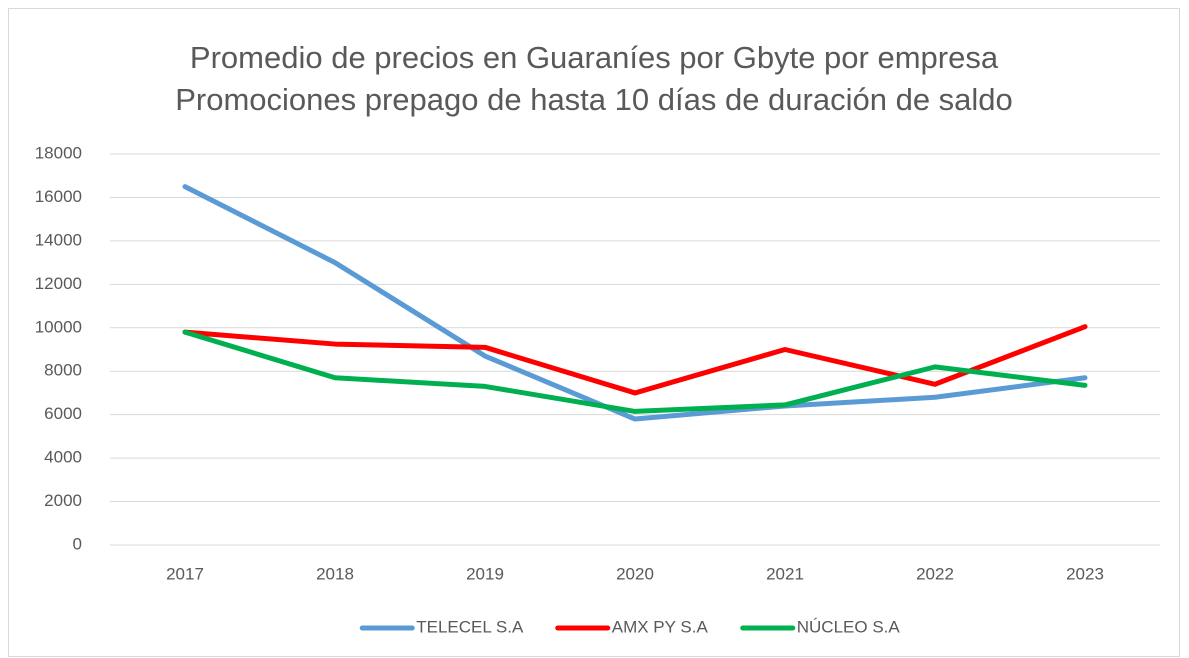  What do you see at coordinates (185, 573) in the screenshot?
I see `x-tick-label: 2017` at bounding box center [185, 573].